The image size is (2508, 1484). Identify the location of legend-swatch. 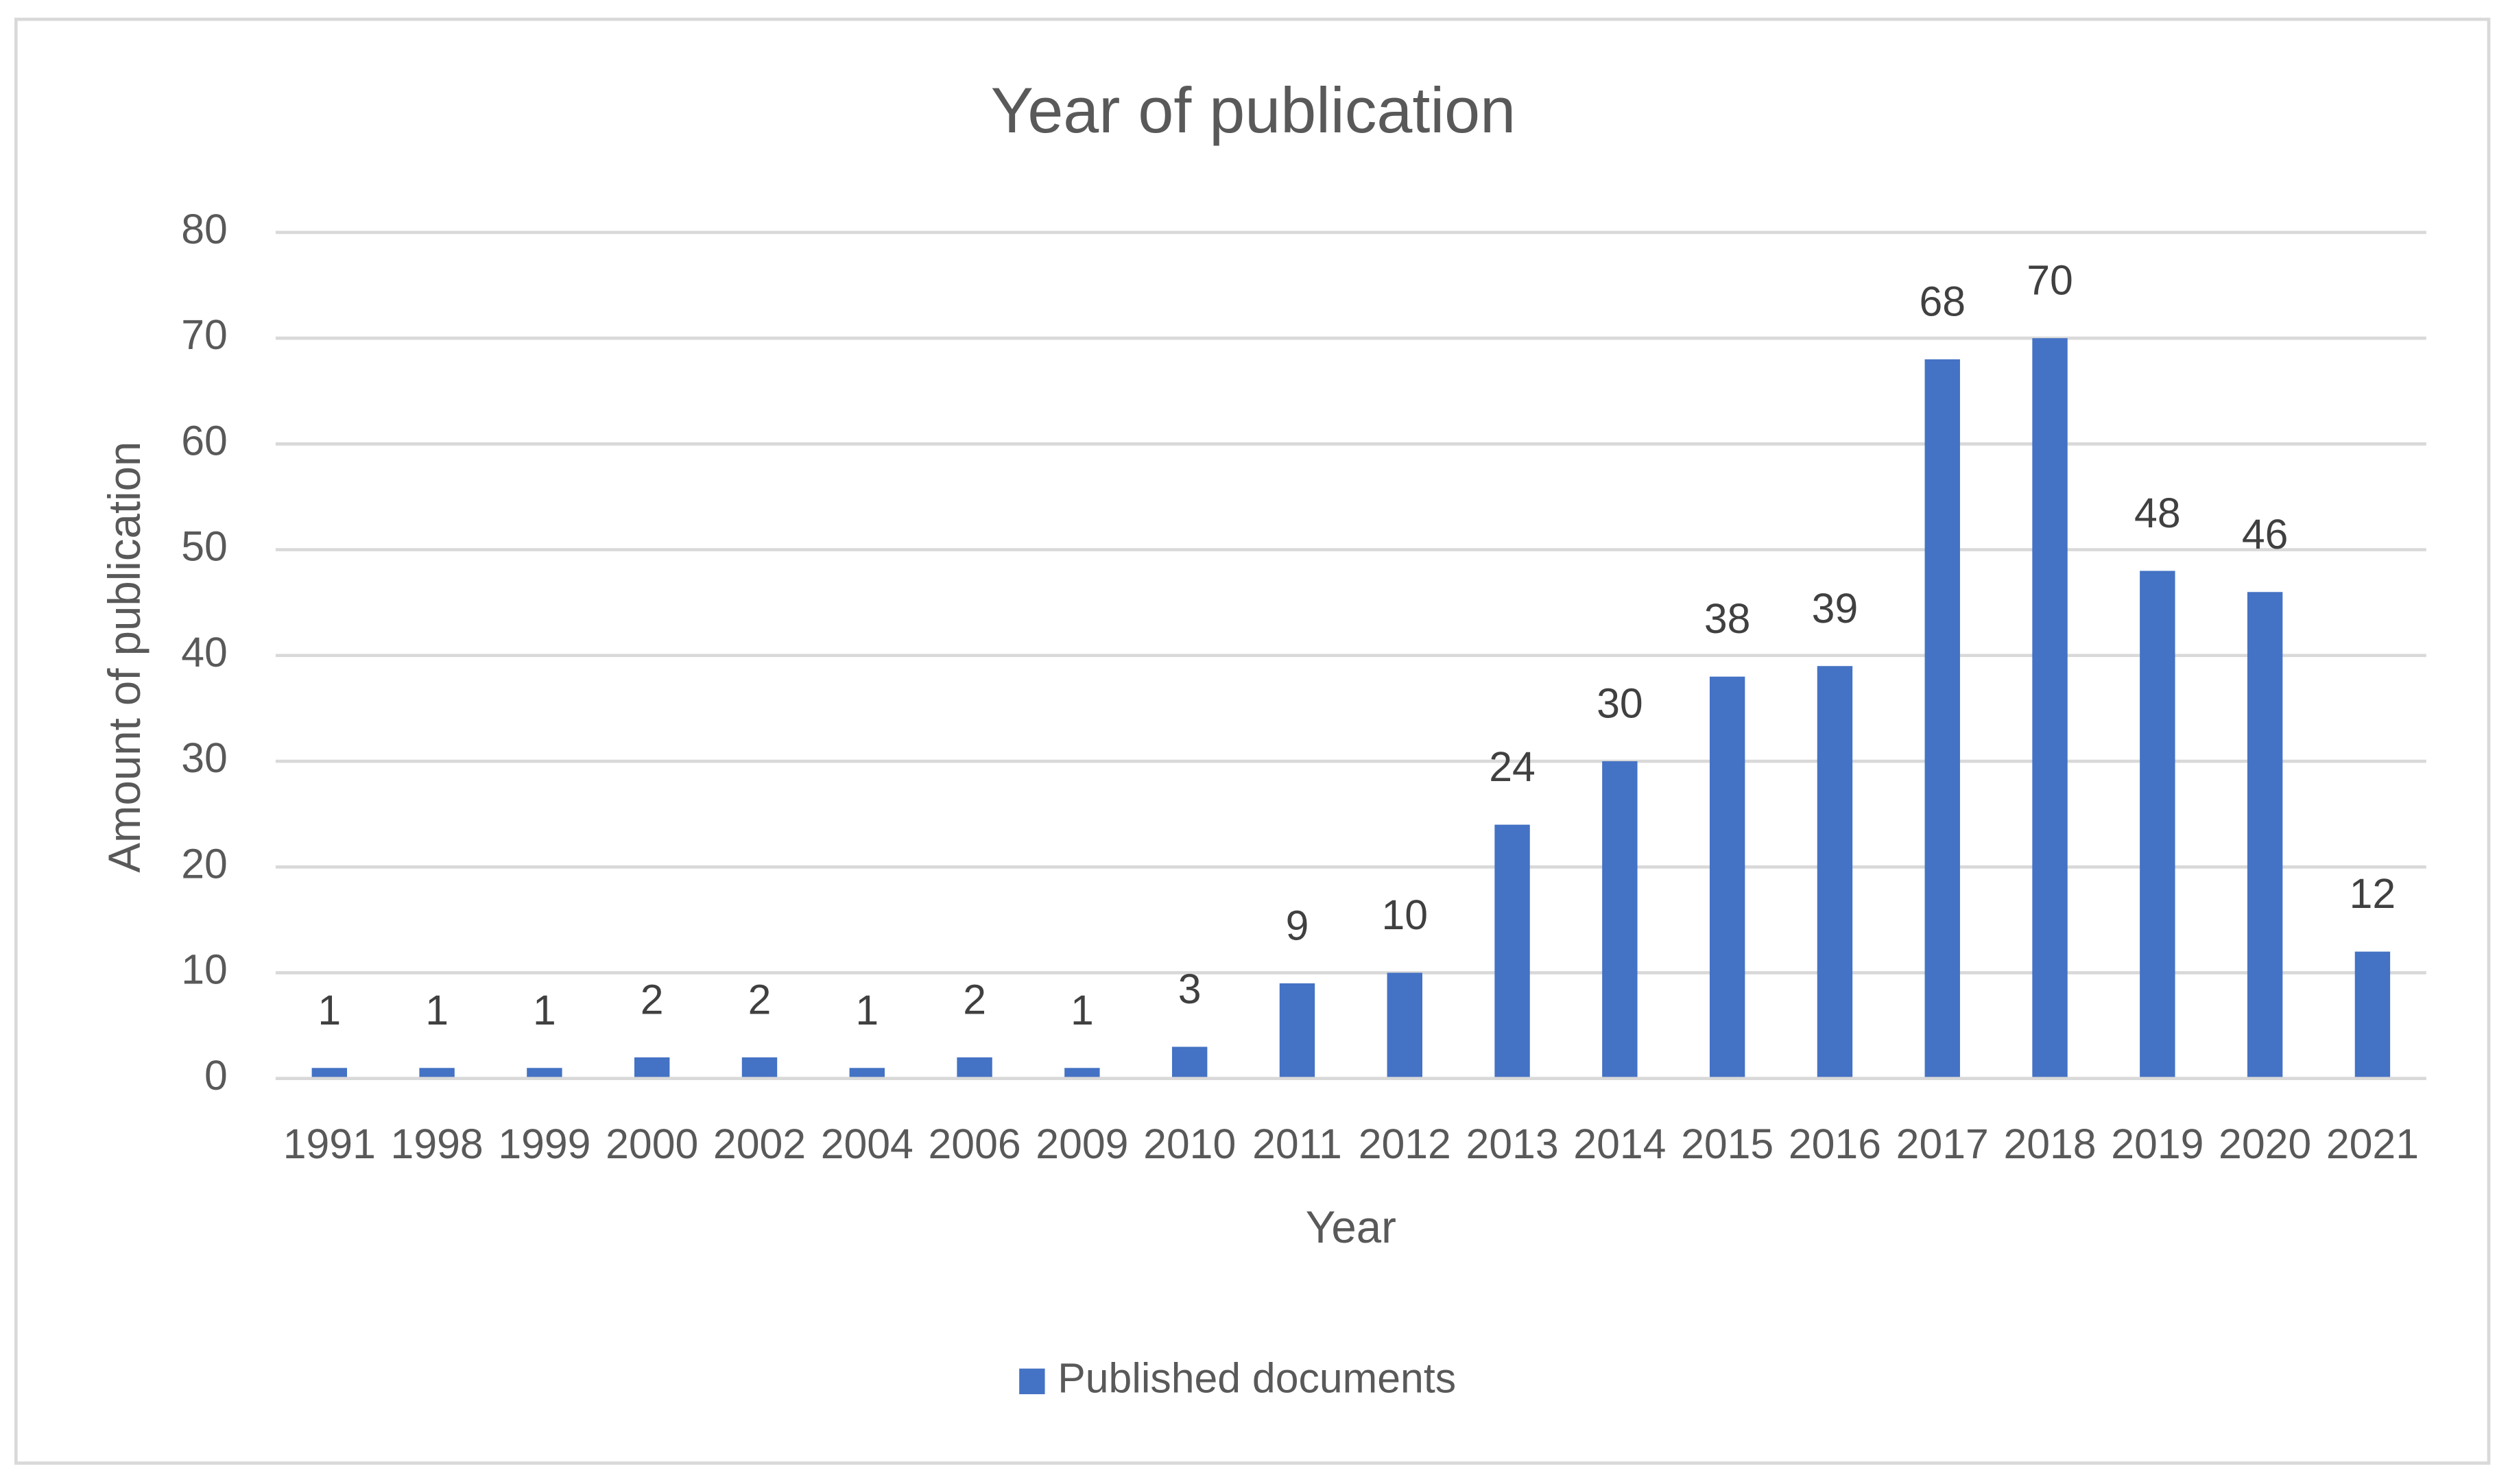
(1032, 1381).